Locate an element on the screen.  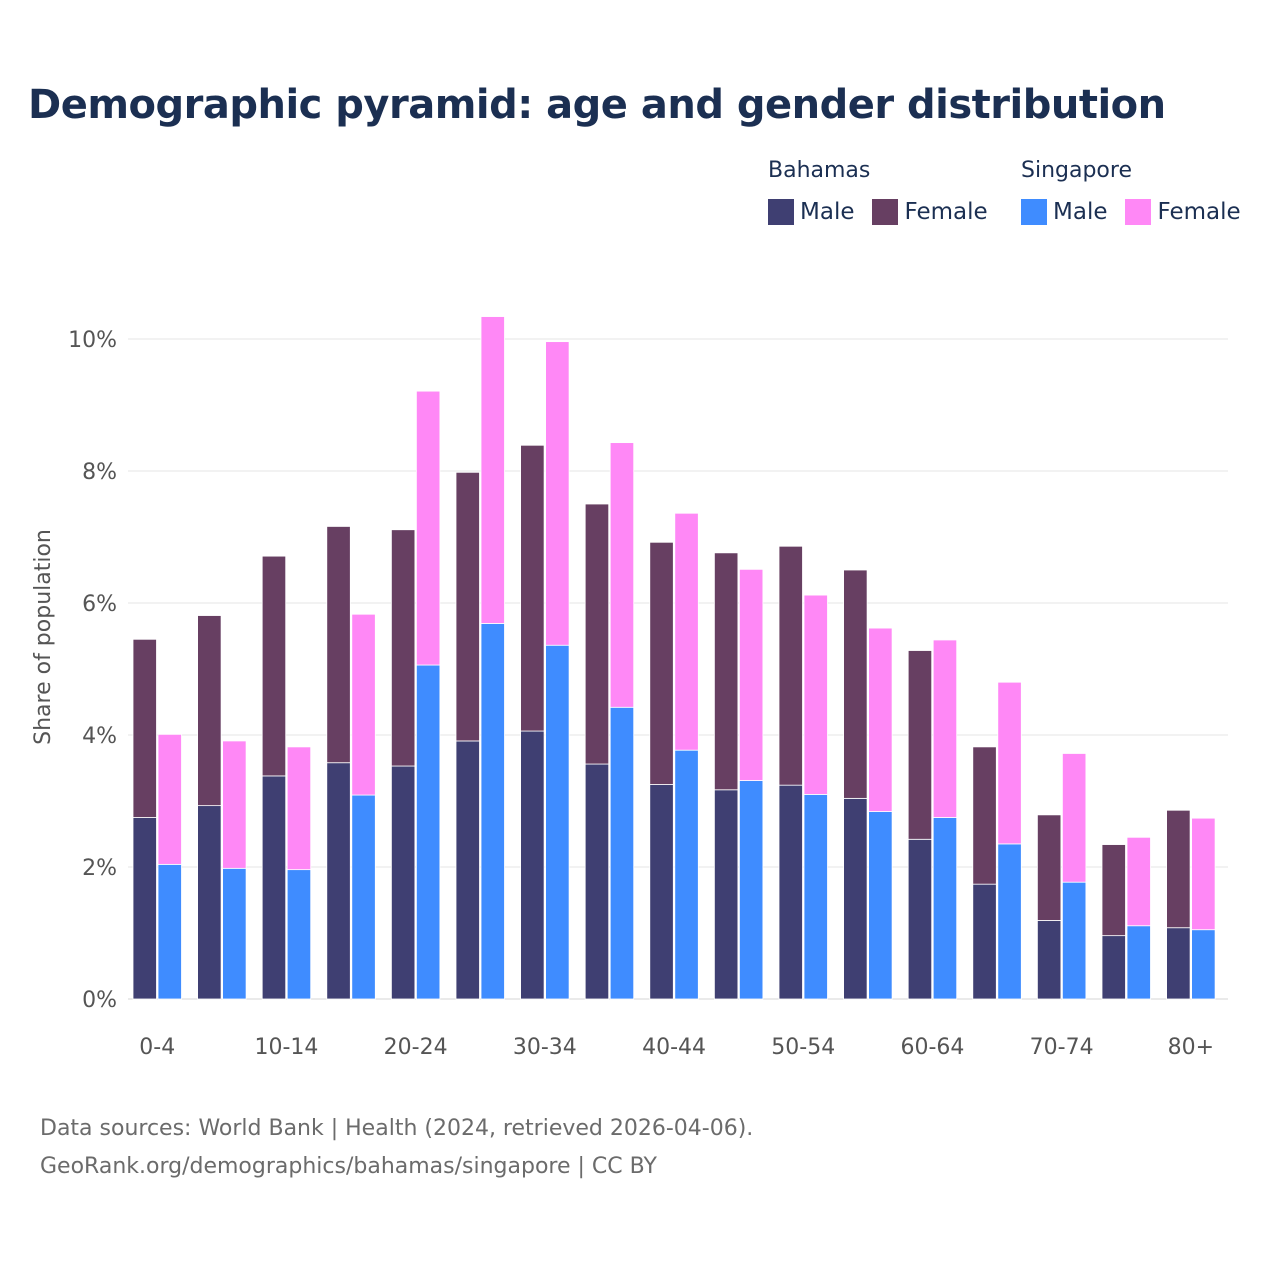
x-tick-label: 10-14 is located at coordinates (286, 1047).